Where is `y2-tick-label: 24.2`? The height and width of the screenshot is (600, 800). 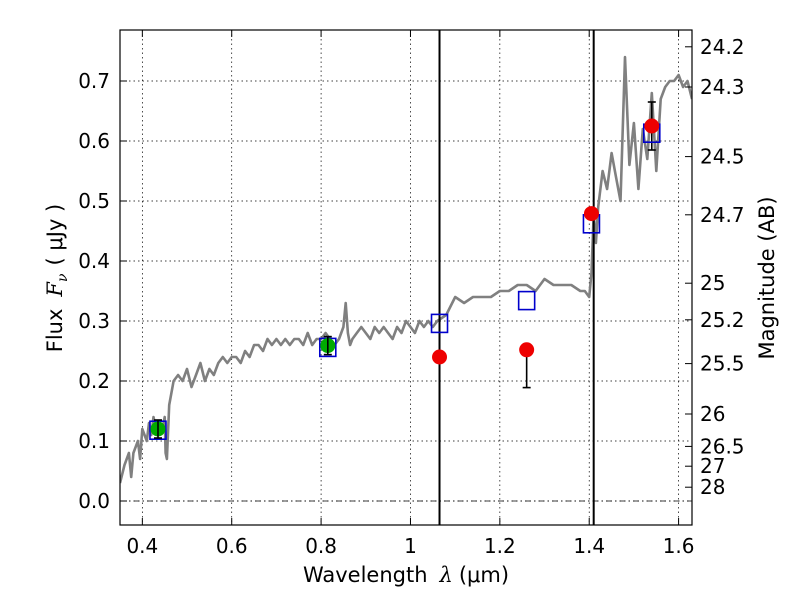 y2-tick-label: 24.2 is located at coordinates (722, 47).